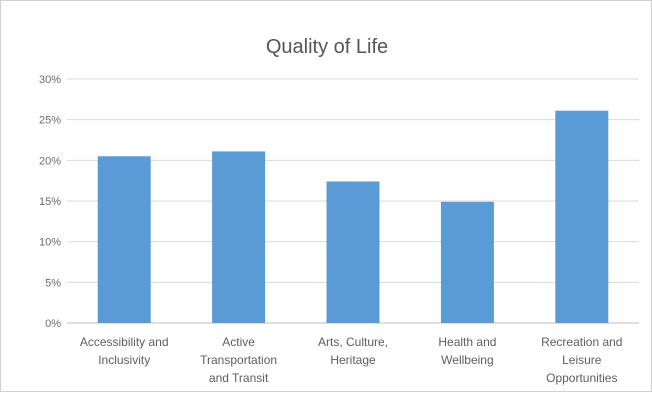 The image size is (652, 393). I want to click on y-tick-label: 25%, so click(50, 121).